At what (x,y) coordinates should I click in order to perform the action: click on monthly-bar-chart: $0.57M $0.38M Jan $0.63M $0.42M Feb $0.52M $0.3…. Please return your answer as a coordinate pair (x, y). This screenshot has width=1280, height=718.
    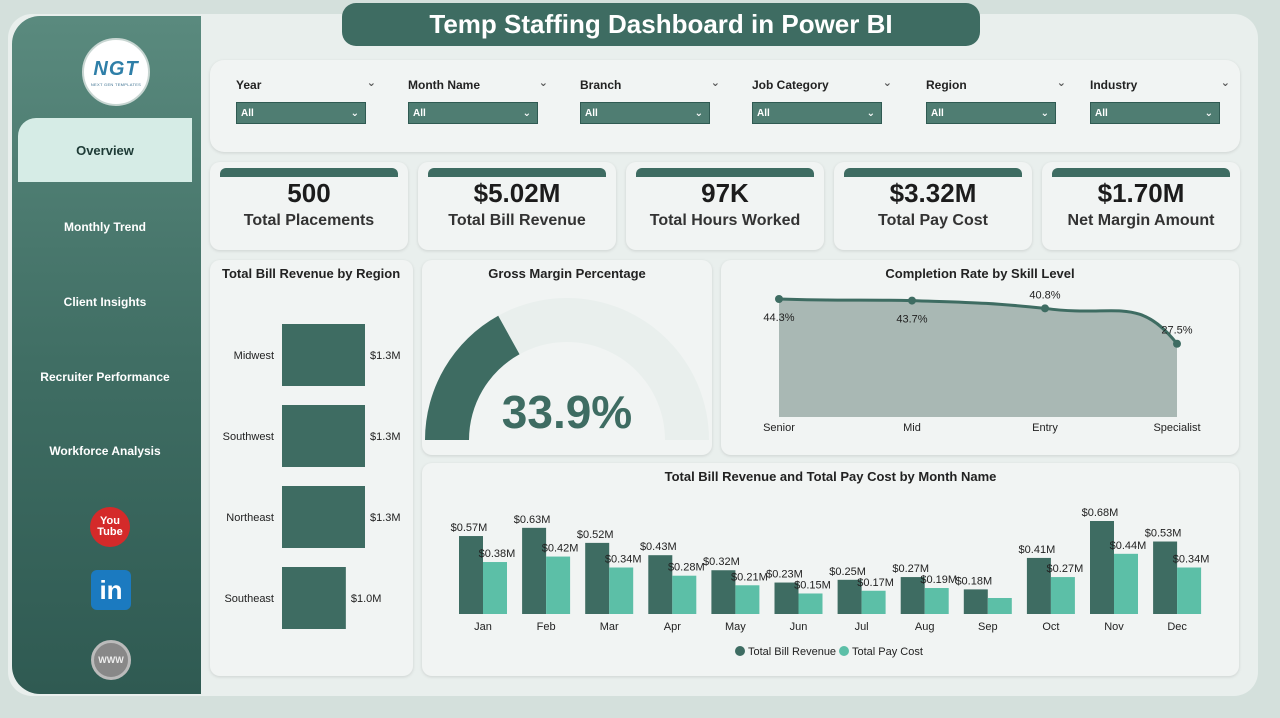
    Looking at the image, I should click on (830, 582).